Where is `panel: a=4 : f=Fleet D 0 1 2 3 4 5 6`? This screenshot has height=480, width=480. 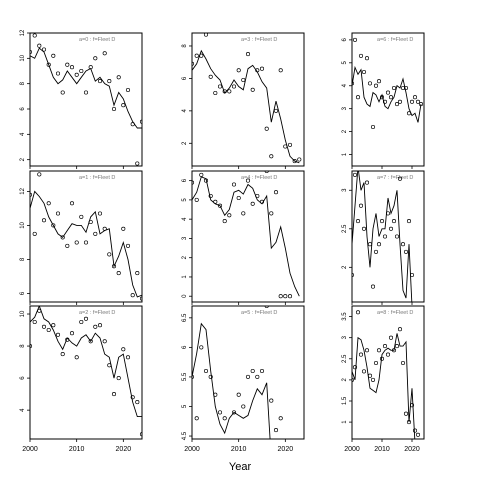 panel: a=4 : f=Fleet D 0 1 2 3 4 5 6 is located at coordinates (243, 237).